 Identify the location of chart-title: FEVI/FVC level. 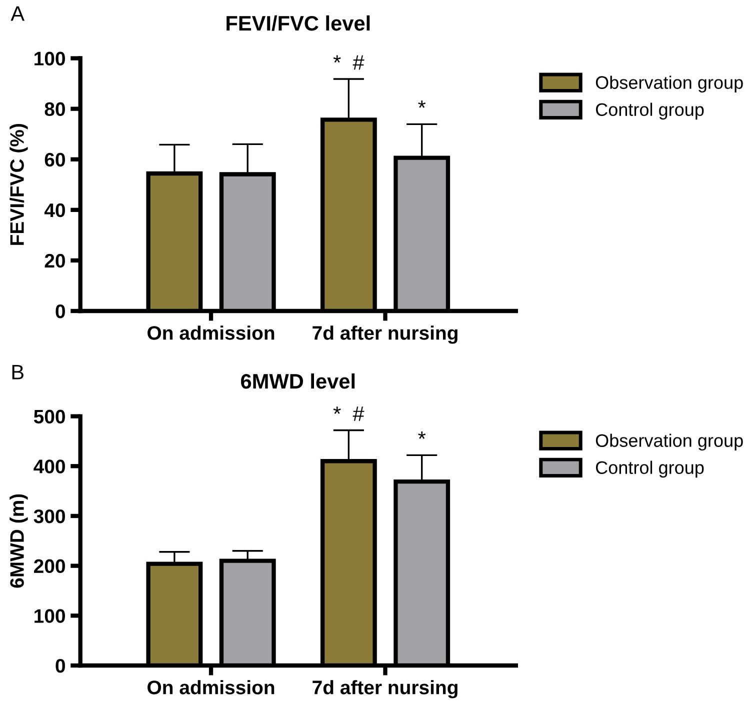
(298, 23).